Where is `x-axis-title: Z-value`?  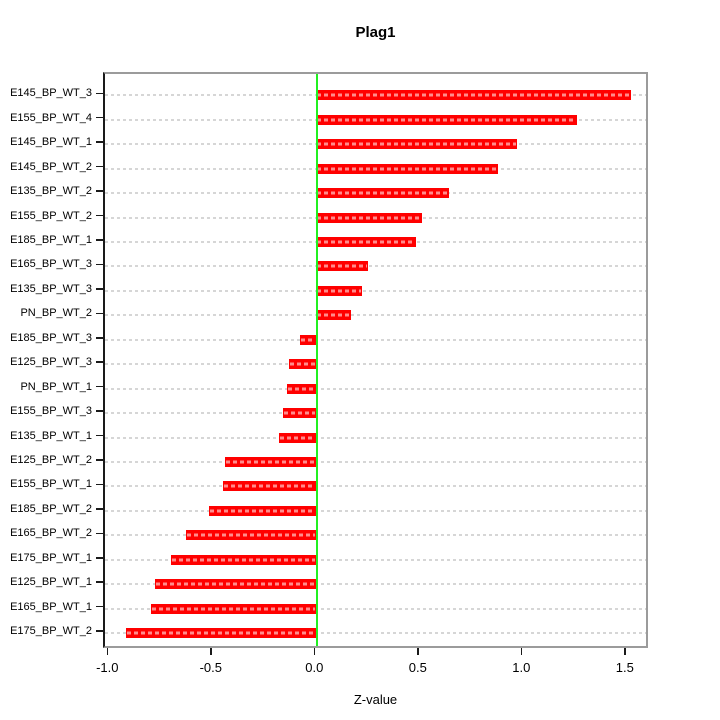
x-axis-title: Z-value is located at coordinates (375, 699).